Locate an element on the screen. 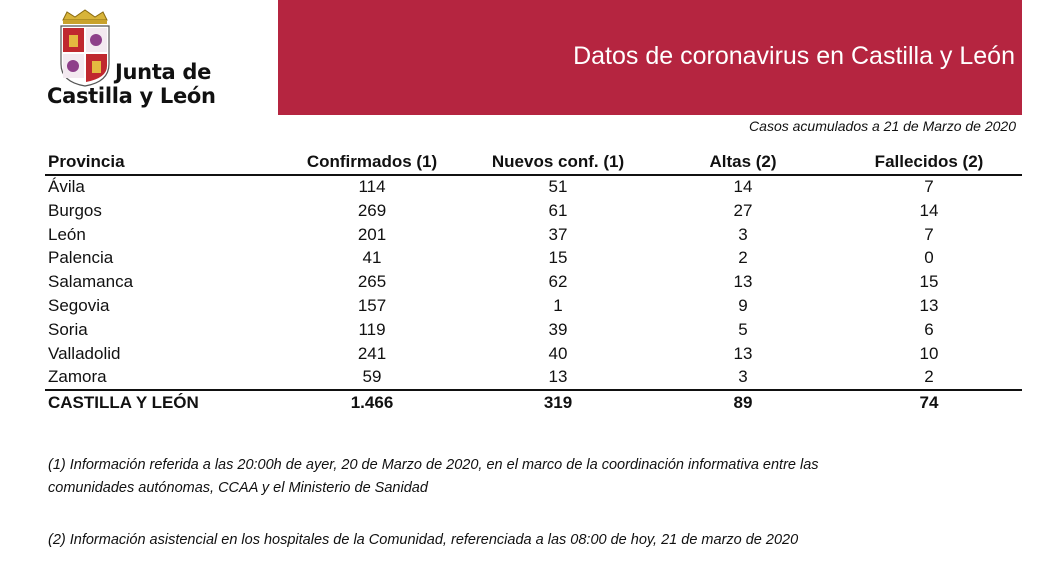 This screenshot has width=1039, height=569. logo-emblem is located at coordinates (85, 48).